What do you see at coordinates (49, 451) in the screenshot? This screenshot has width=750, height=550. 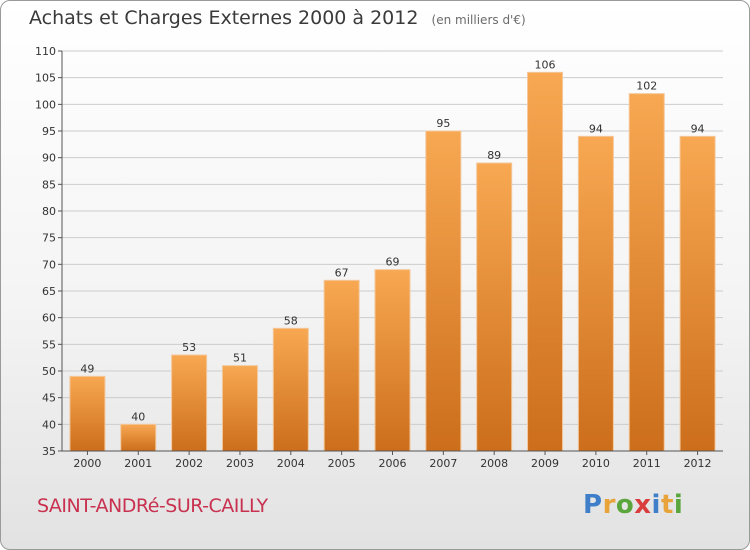 I see `y-tick-label: 35` at bounding box center [49, 451].